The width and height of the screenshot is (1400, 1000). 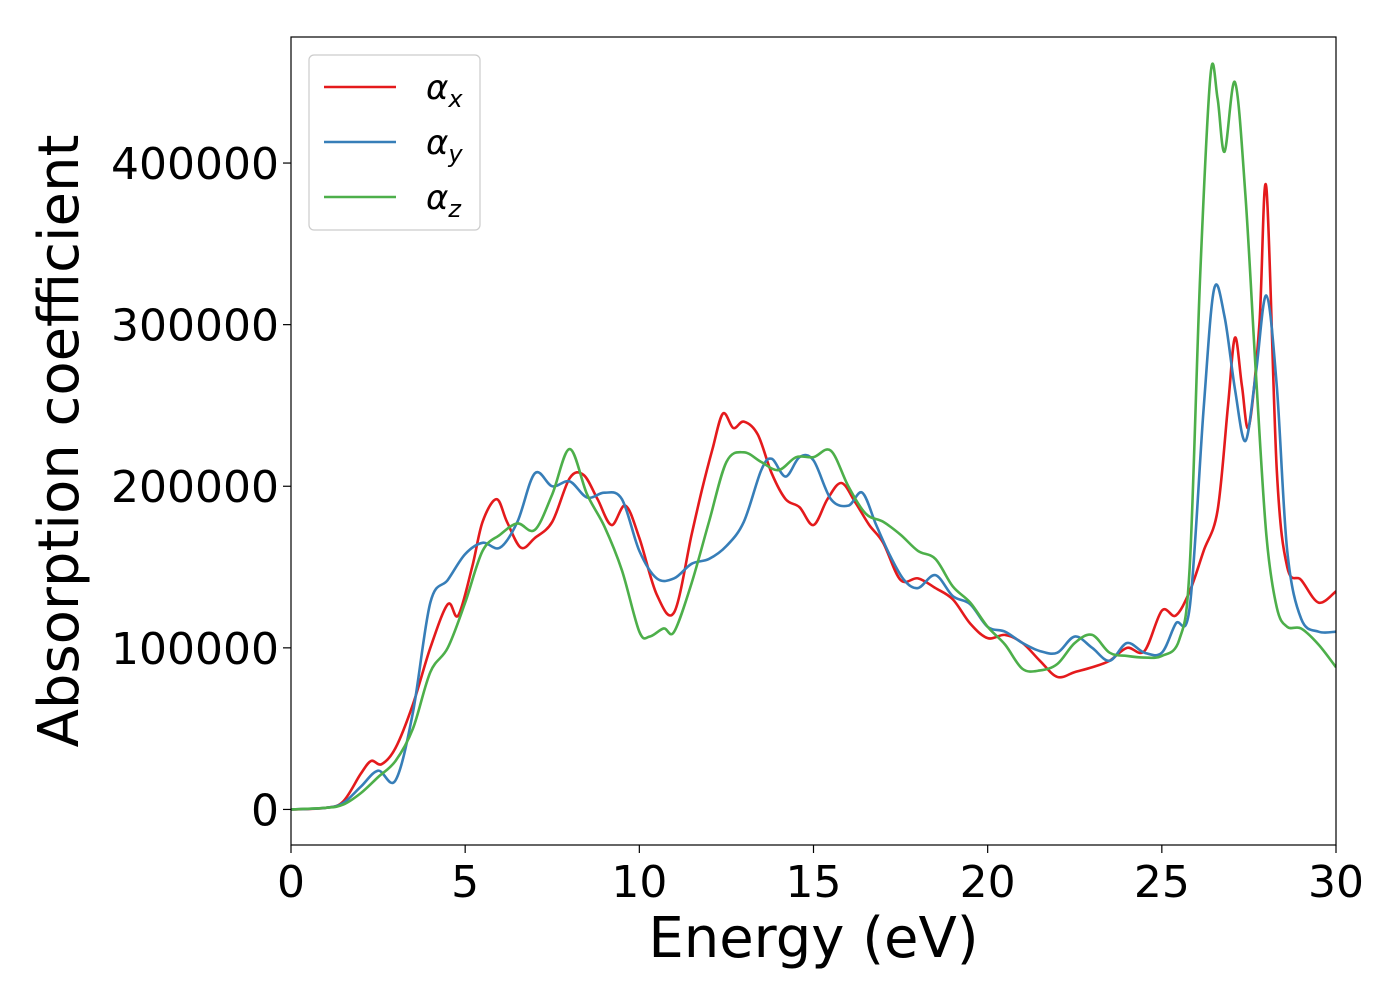 I want to click on y-tick-label: 400000, so click(x=195, y=164).